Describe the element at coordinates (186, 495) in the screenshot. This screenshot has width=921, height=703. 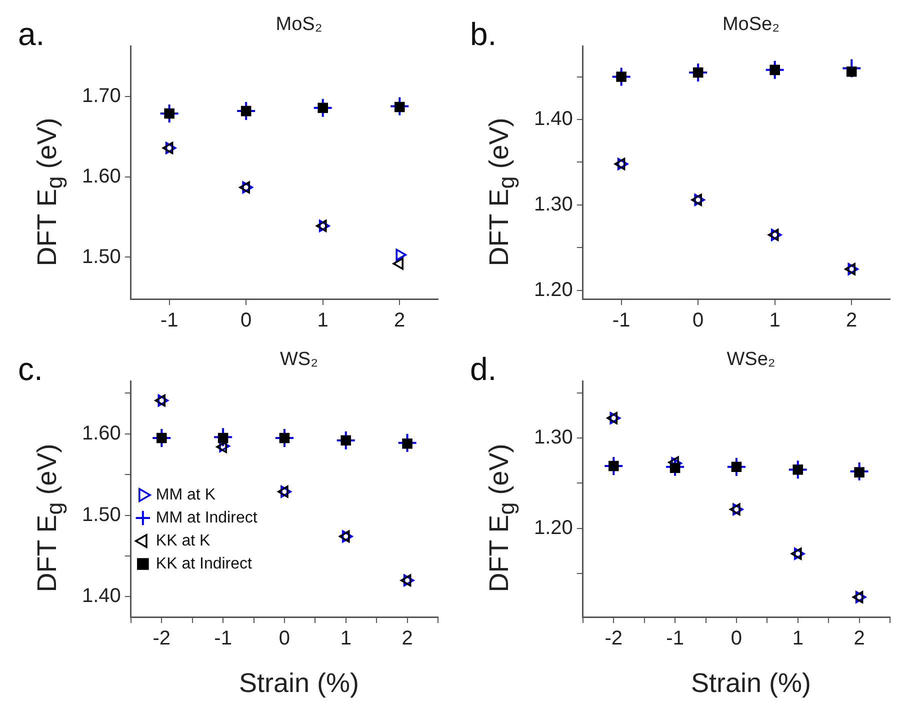
I see `legend-label: MM at K` at that location.